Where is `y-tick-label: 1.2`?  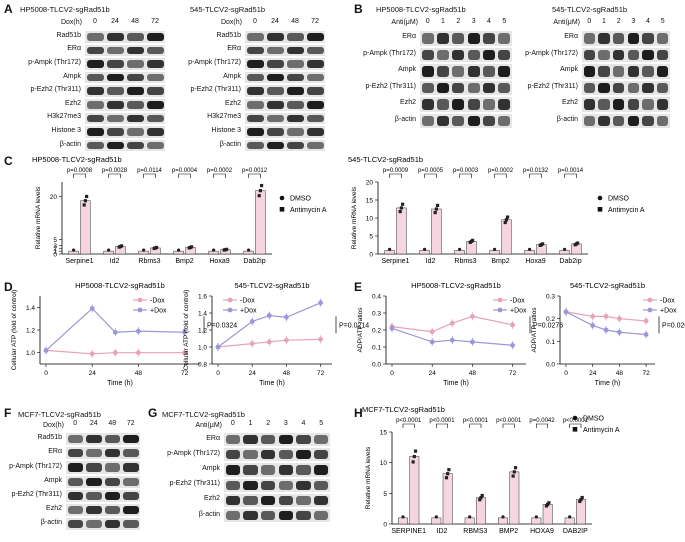 y-tick-label: 1.2 is located at coordinates (30, 331).